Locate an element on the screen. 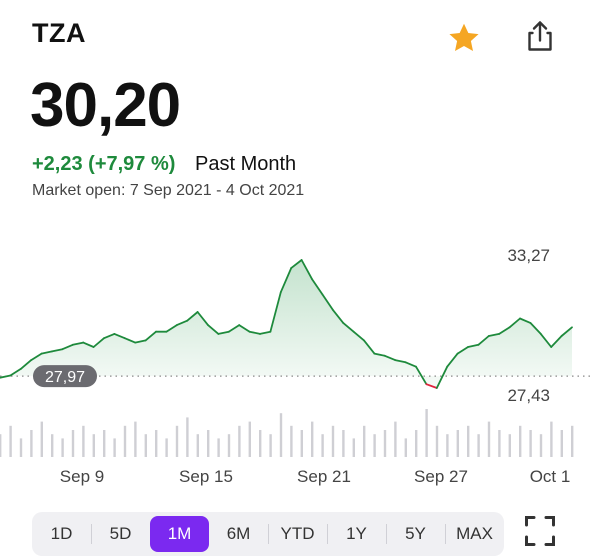 This screenshot has width=591, height=558. range-option-6m: 6M is located at coordinates (238, 533).